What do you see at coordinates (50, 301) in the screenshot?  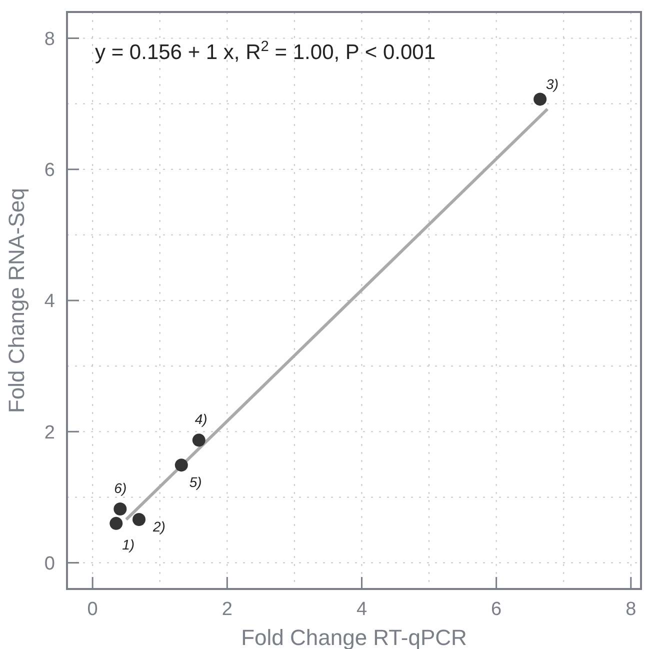 I see `y-tick-label: 4` at bounding box center [50, 301].